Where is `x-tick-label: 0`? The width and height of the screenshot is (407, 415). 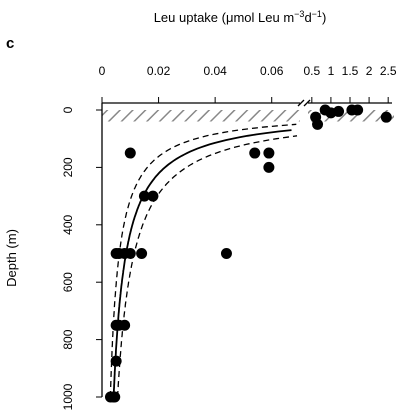 x-tick-label: 0 is located at coordinates (102, 71).